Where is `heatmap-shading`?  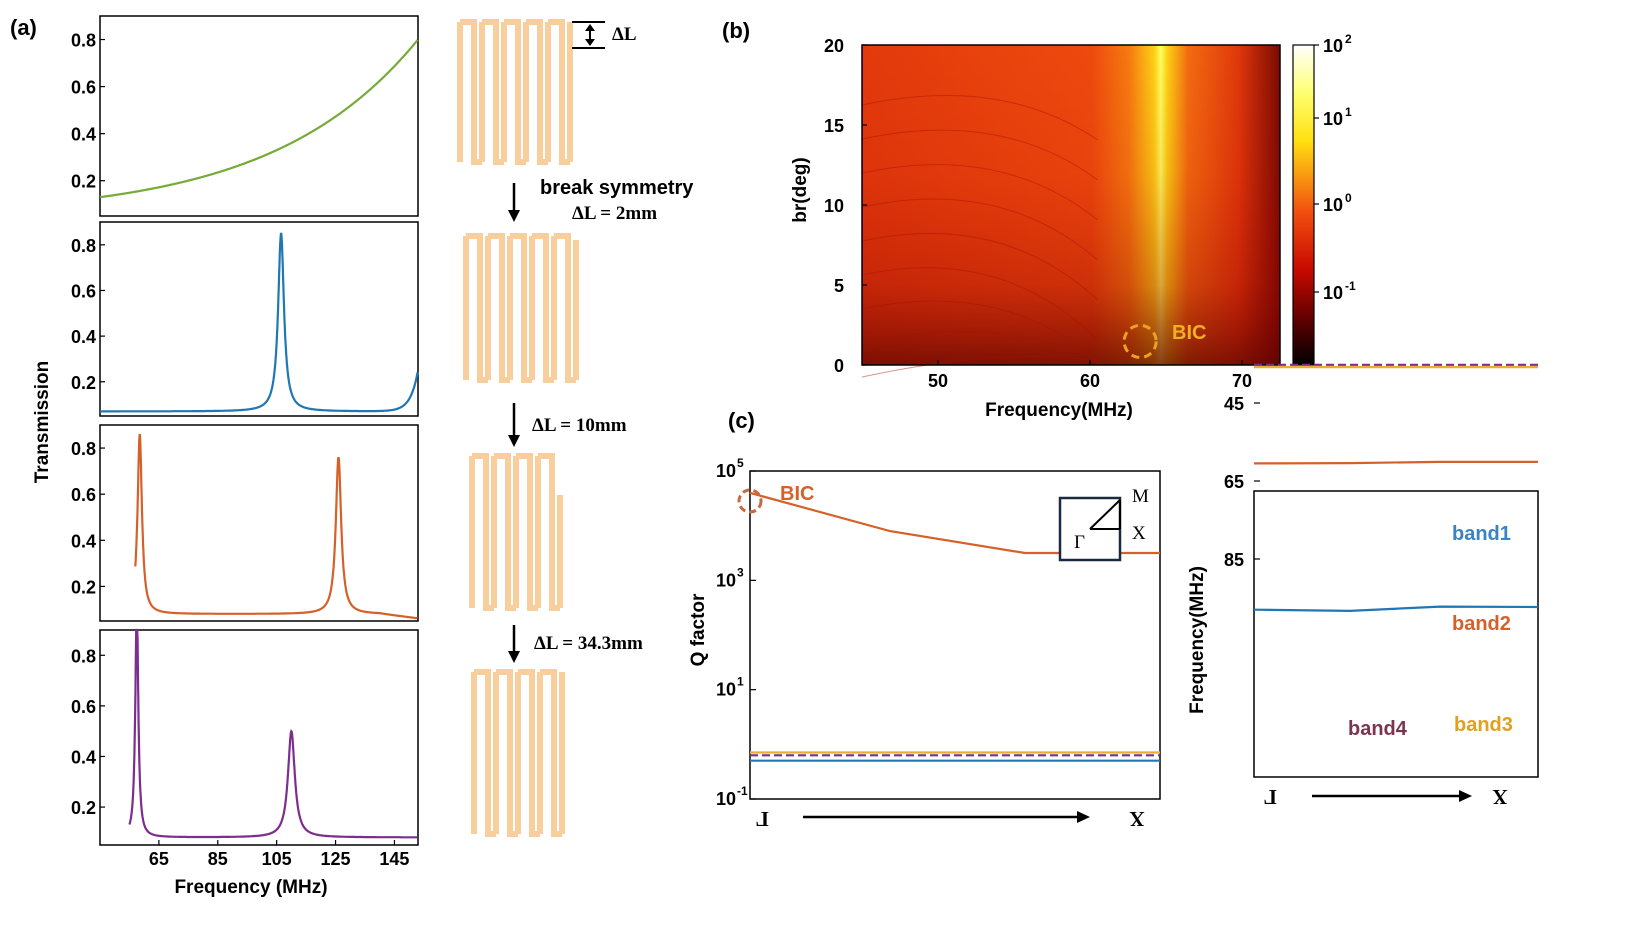 heatmap-shading is located at coordinates (1071, 205).